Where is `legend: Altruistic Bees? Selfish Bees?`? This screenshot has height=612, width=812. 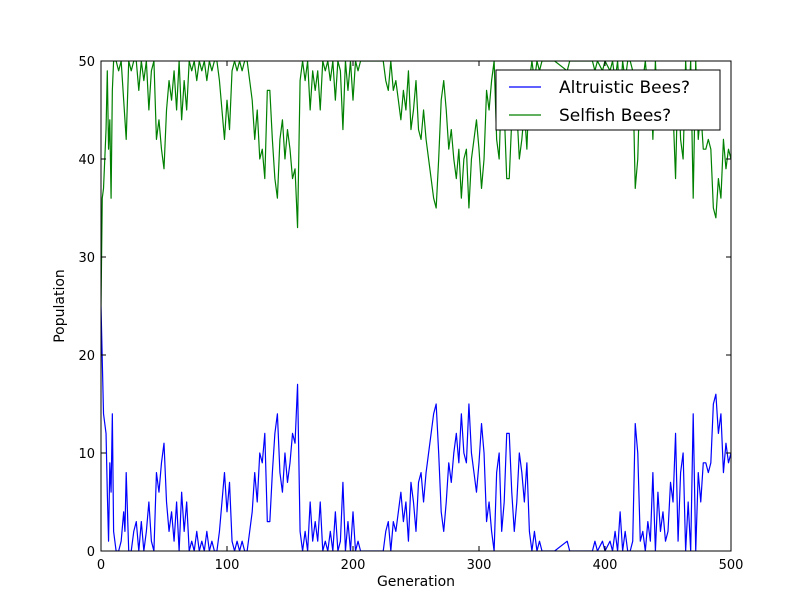 legend: Altruistic Bees? Selfish Bees? is located at coordinates (608, 100).